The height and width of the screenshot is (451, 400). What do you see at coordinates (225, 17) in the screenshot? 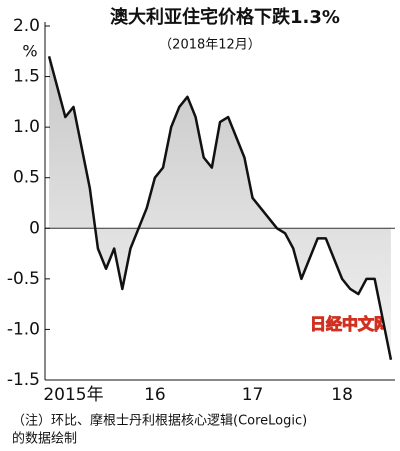
I see `chart-title: 澳大利亚住宅价格下跌1.3%` at bounding box center [225, 17].